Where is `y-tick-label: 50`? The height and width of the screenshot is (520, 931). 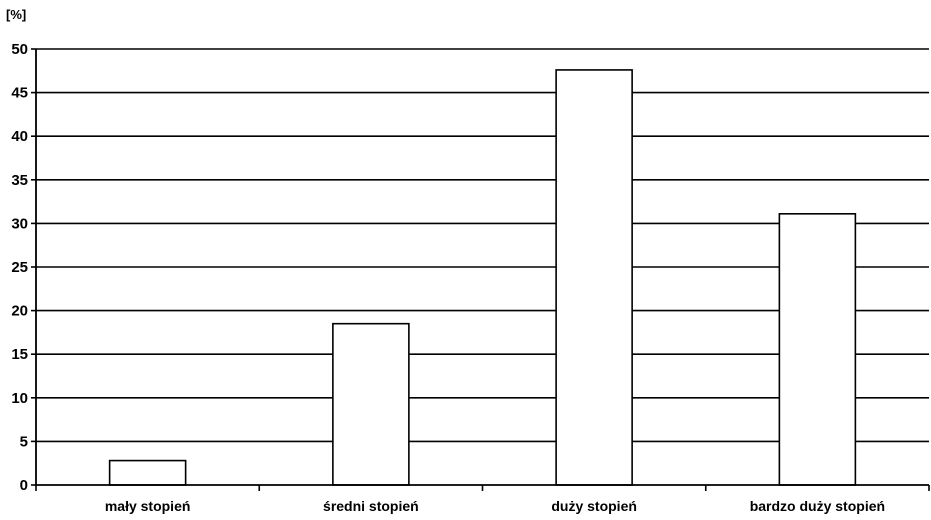
y-tick-label: 50 is located at coordinates (19, 49).